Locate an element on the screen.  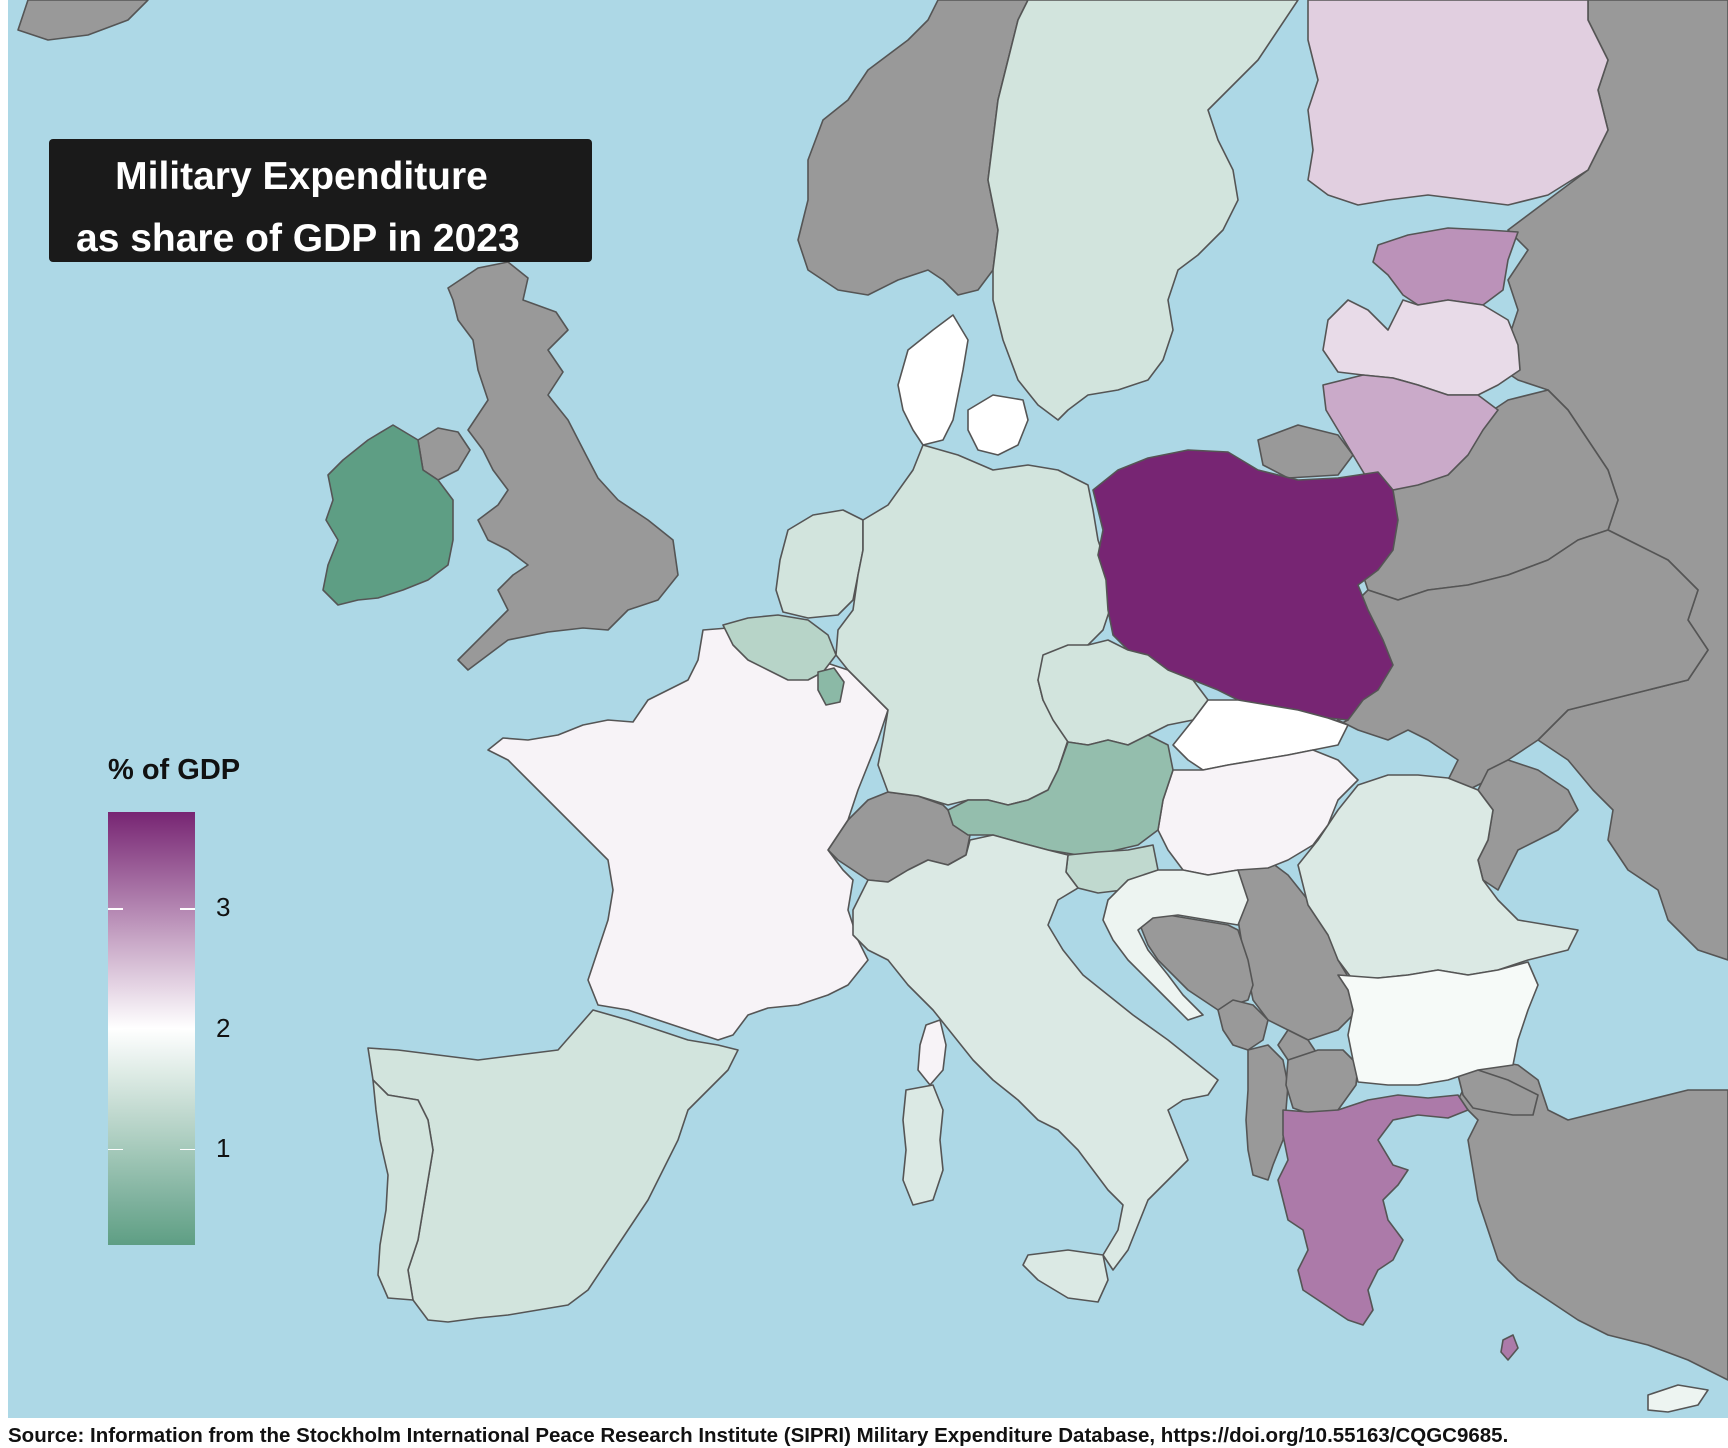
country-estonia is located at coordinates (1445, 266).